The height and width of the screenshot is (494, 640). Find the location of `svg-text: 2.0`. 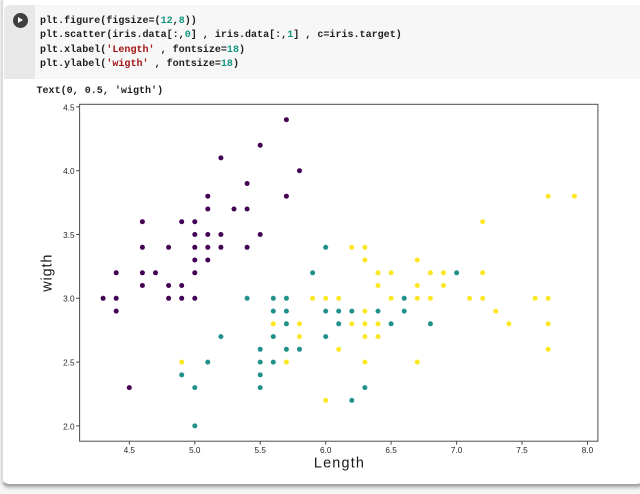

svg-text: 2.0 is located at coordinates (69, 426).